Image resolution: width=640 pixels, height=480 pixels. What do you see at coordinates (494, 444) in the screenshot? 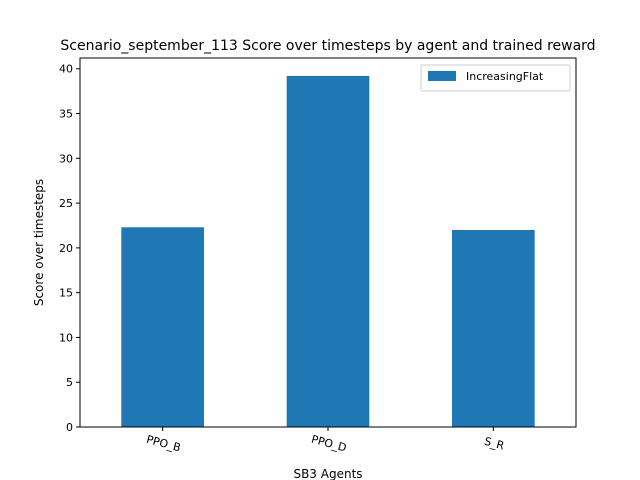
I see `x-tick-label: S_R` at bounding box center [494, 444].